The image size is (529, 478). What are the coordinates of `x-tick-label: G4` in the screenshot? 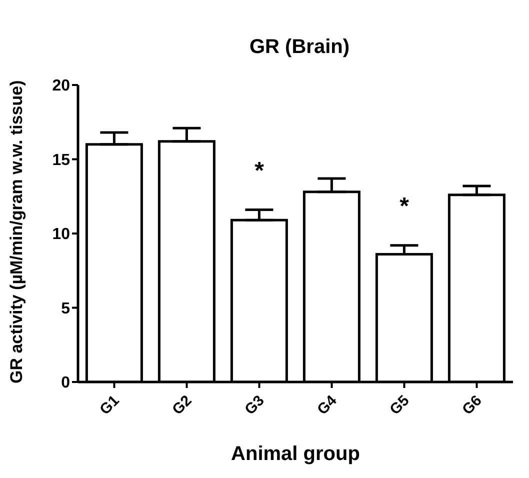 It's located at (327, 405).